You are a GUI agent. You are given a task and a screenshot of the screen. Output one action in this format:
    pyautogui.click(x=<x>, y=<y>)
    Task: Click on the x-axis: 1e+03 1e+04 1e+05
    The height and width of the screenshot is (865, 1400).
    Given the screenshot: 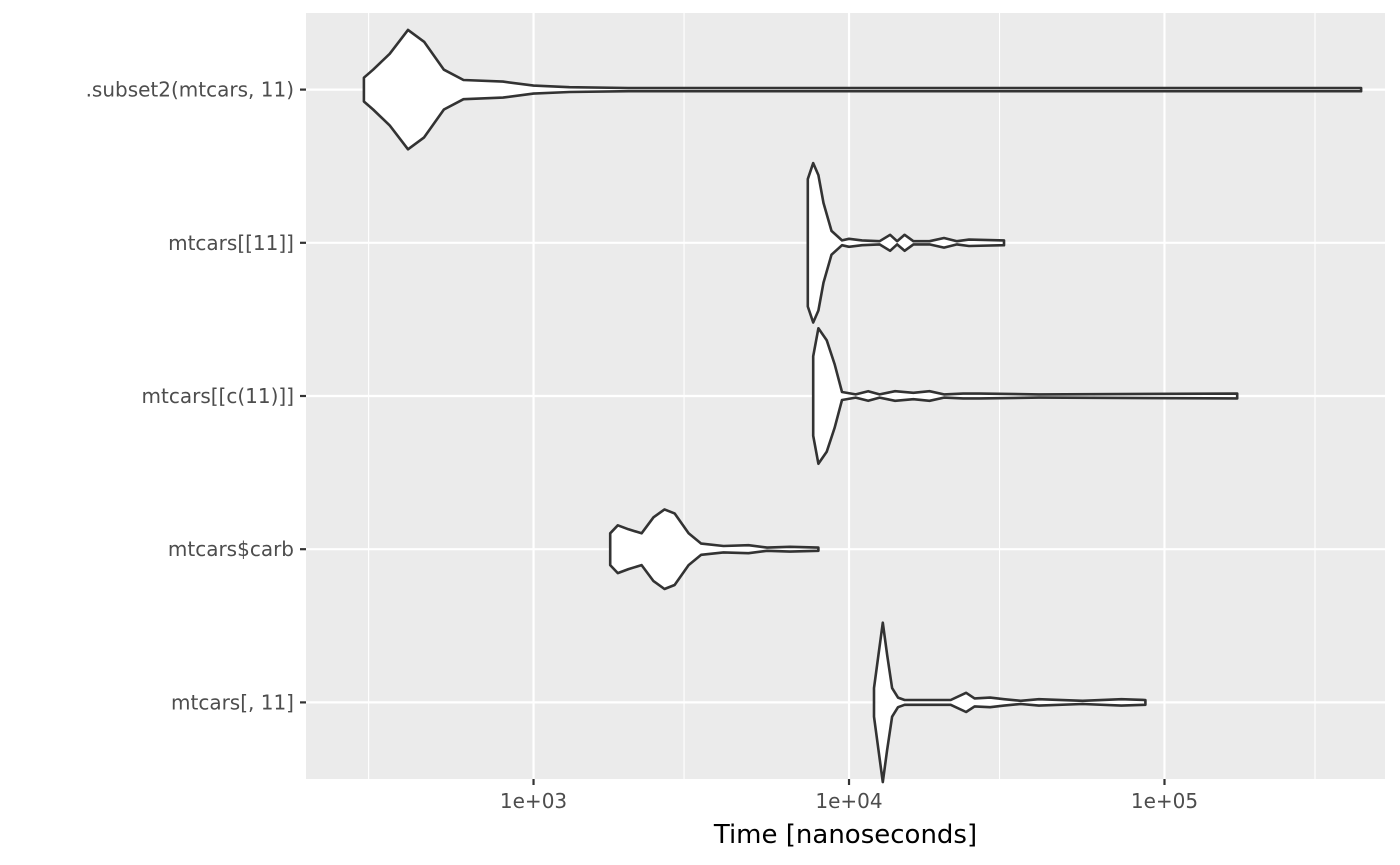 What is the action you would take?
    pyautogui.click(x=849, y=796)
    